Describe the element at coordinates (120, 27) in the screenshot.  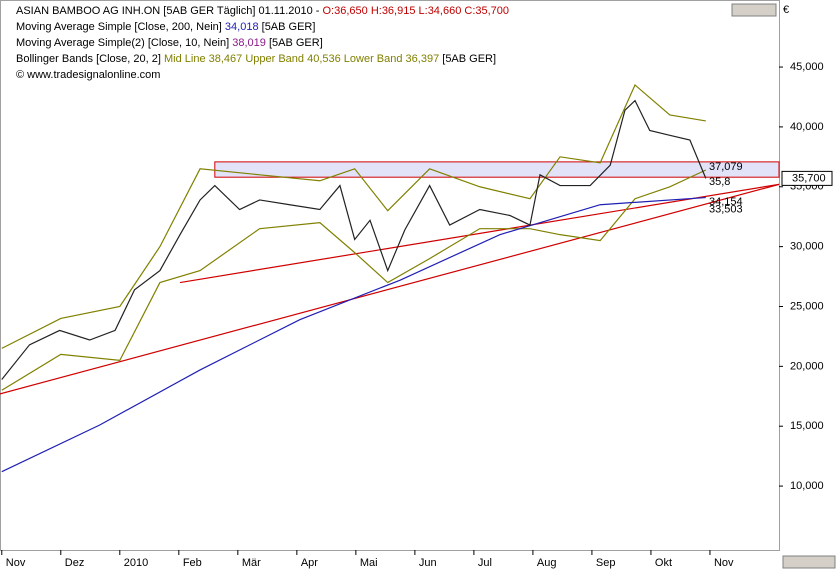
I see `header-text: Moving Average Simple [Close, 200, Nein]` at that location.